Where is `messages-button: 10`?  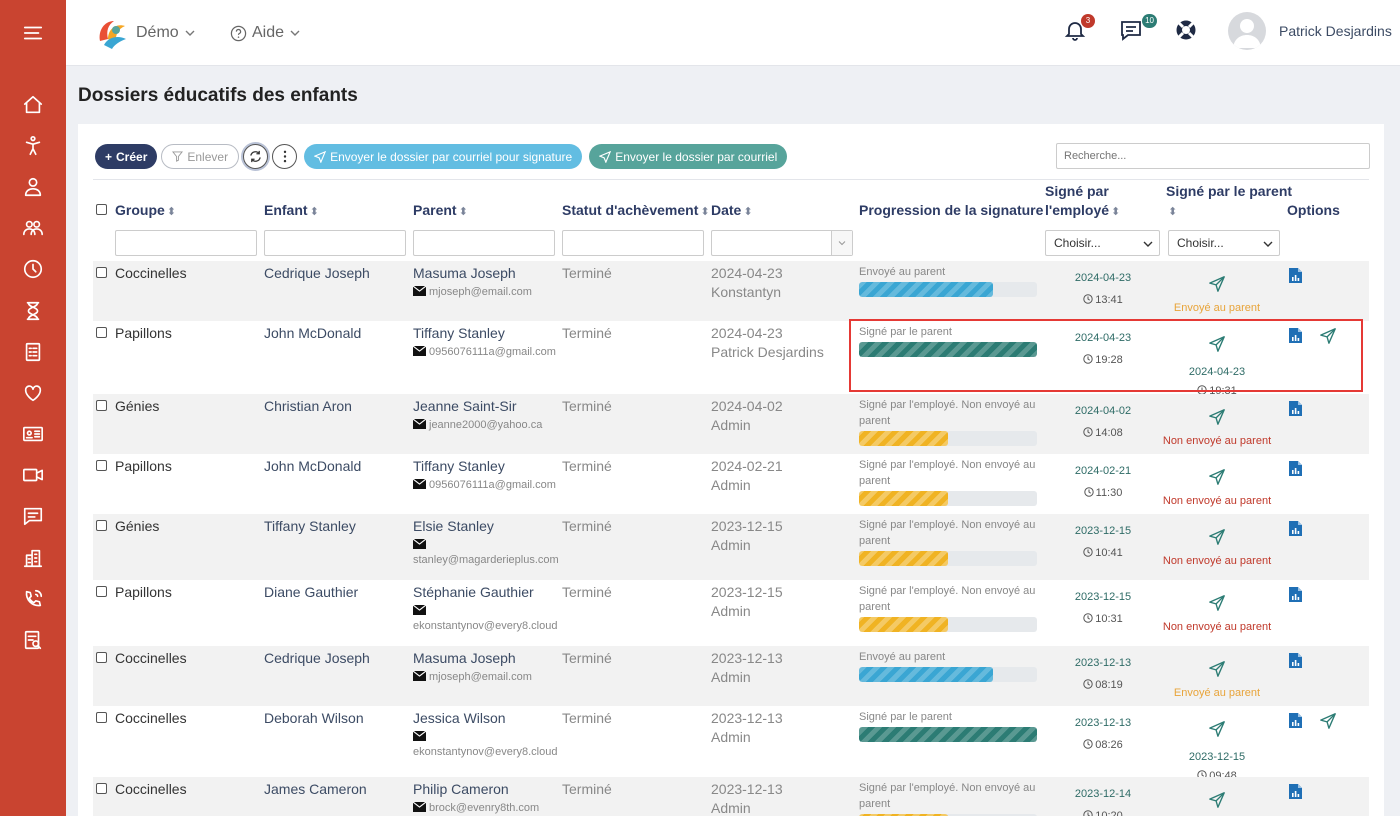 messages-button: 10 is located at coordinates (1138, 31).